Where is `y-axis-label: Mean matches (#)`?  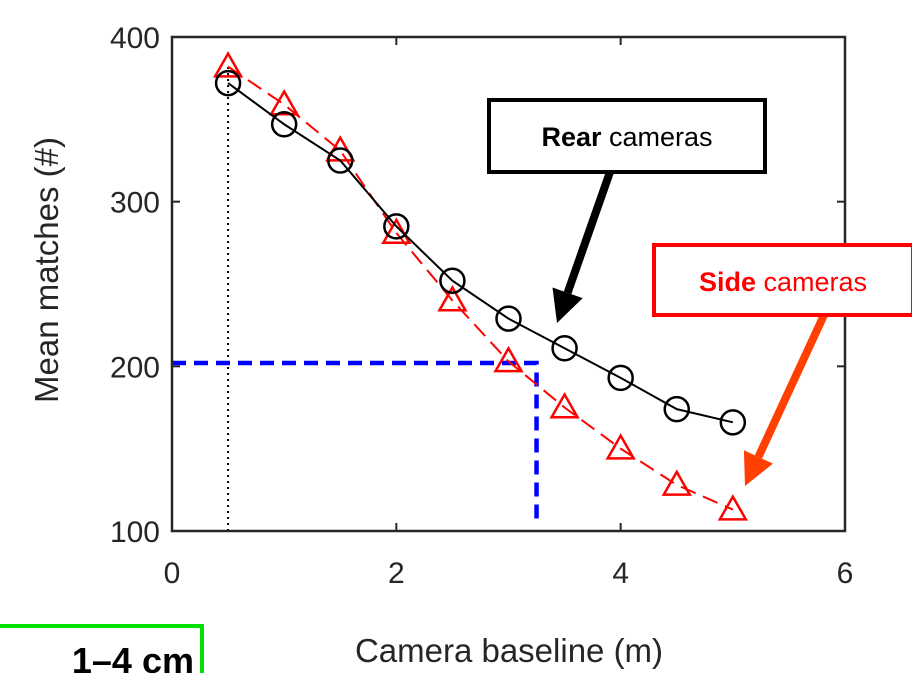 y-axis-label: Mean matches (#) is located at coordinates (46, 270).